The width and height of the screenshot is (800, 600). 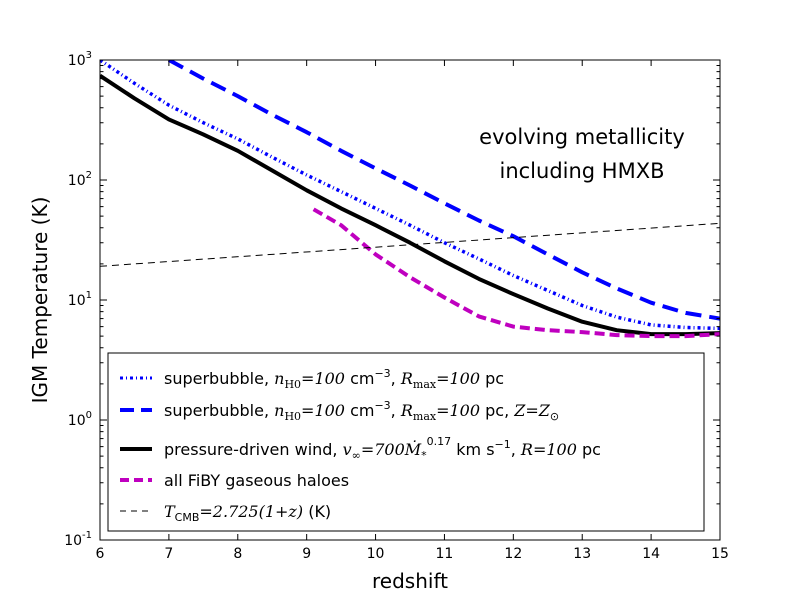 What do you see at coordinates (334, 379) in the screenshot?
I see `legend-label-1: superbubble, nH0=100 cm−3, Rmax=100 pc` at bounding box center [334, 379].